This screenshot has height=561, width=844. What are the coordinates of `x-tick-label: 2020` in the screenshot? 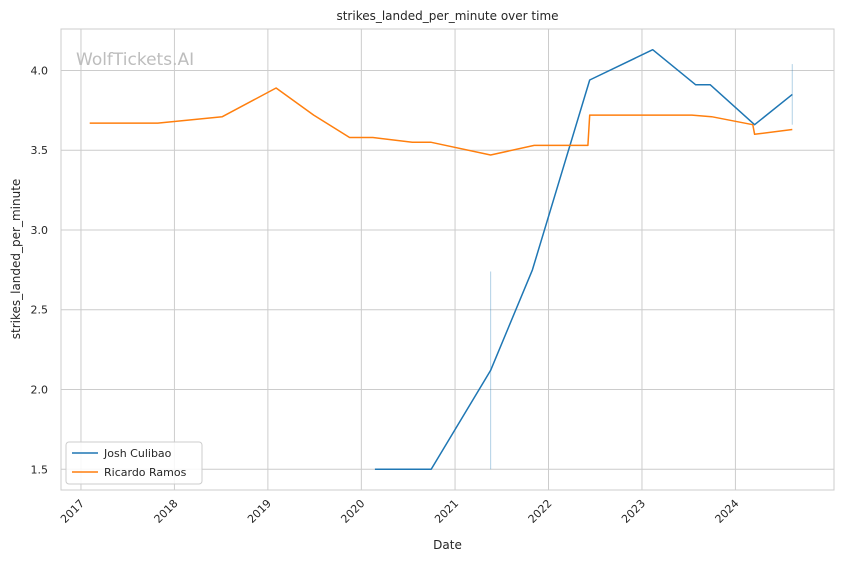 It's located at (352, 511).